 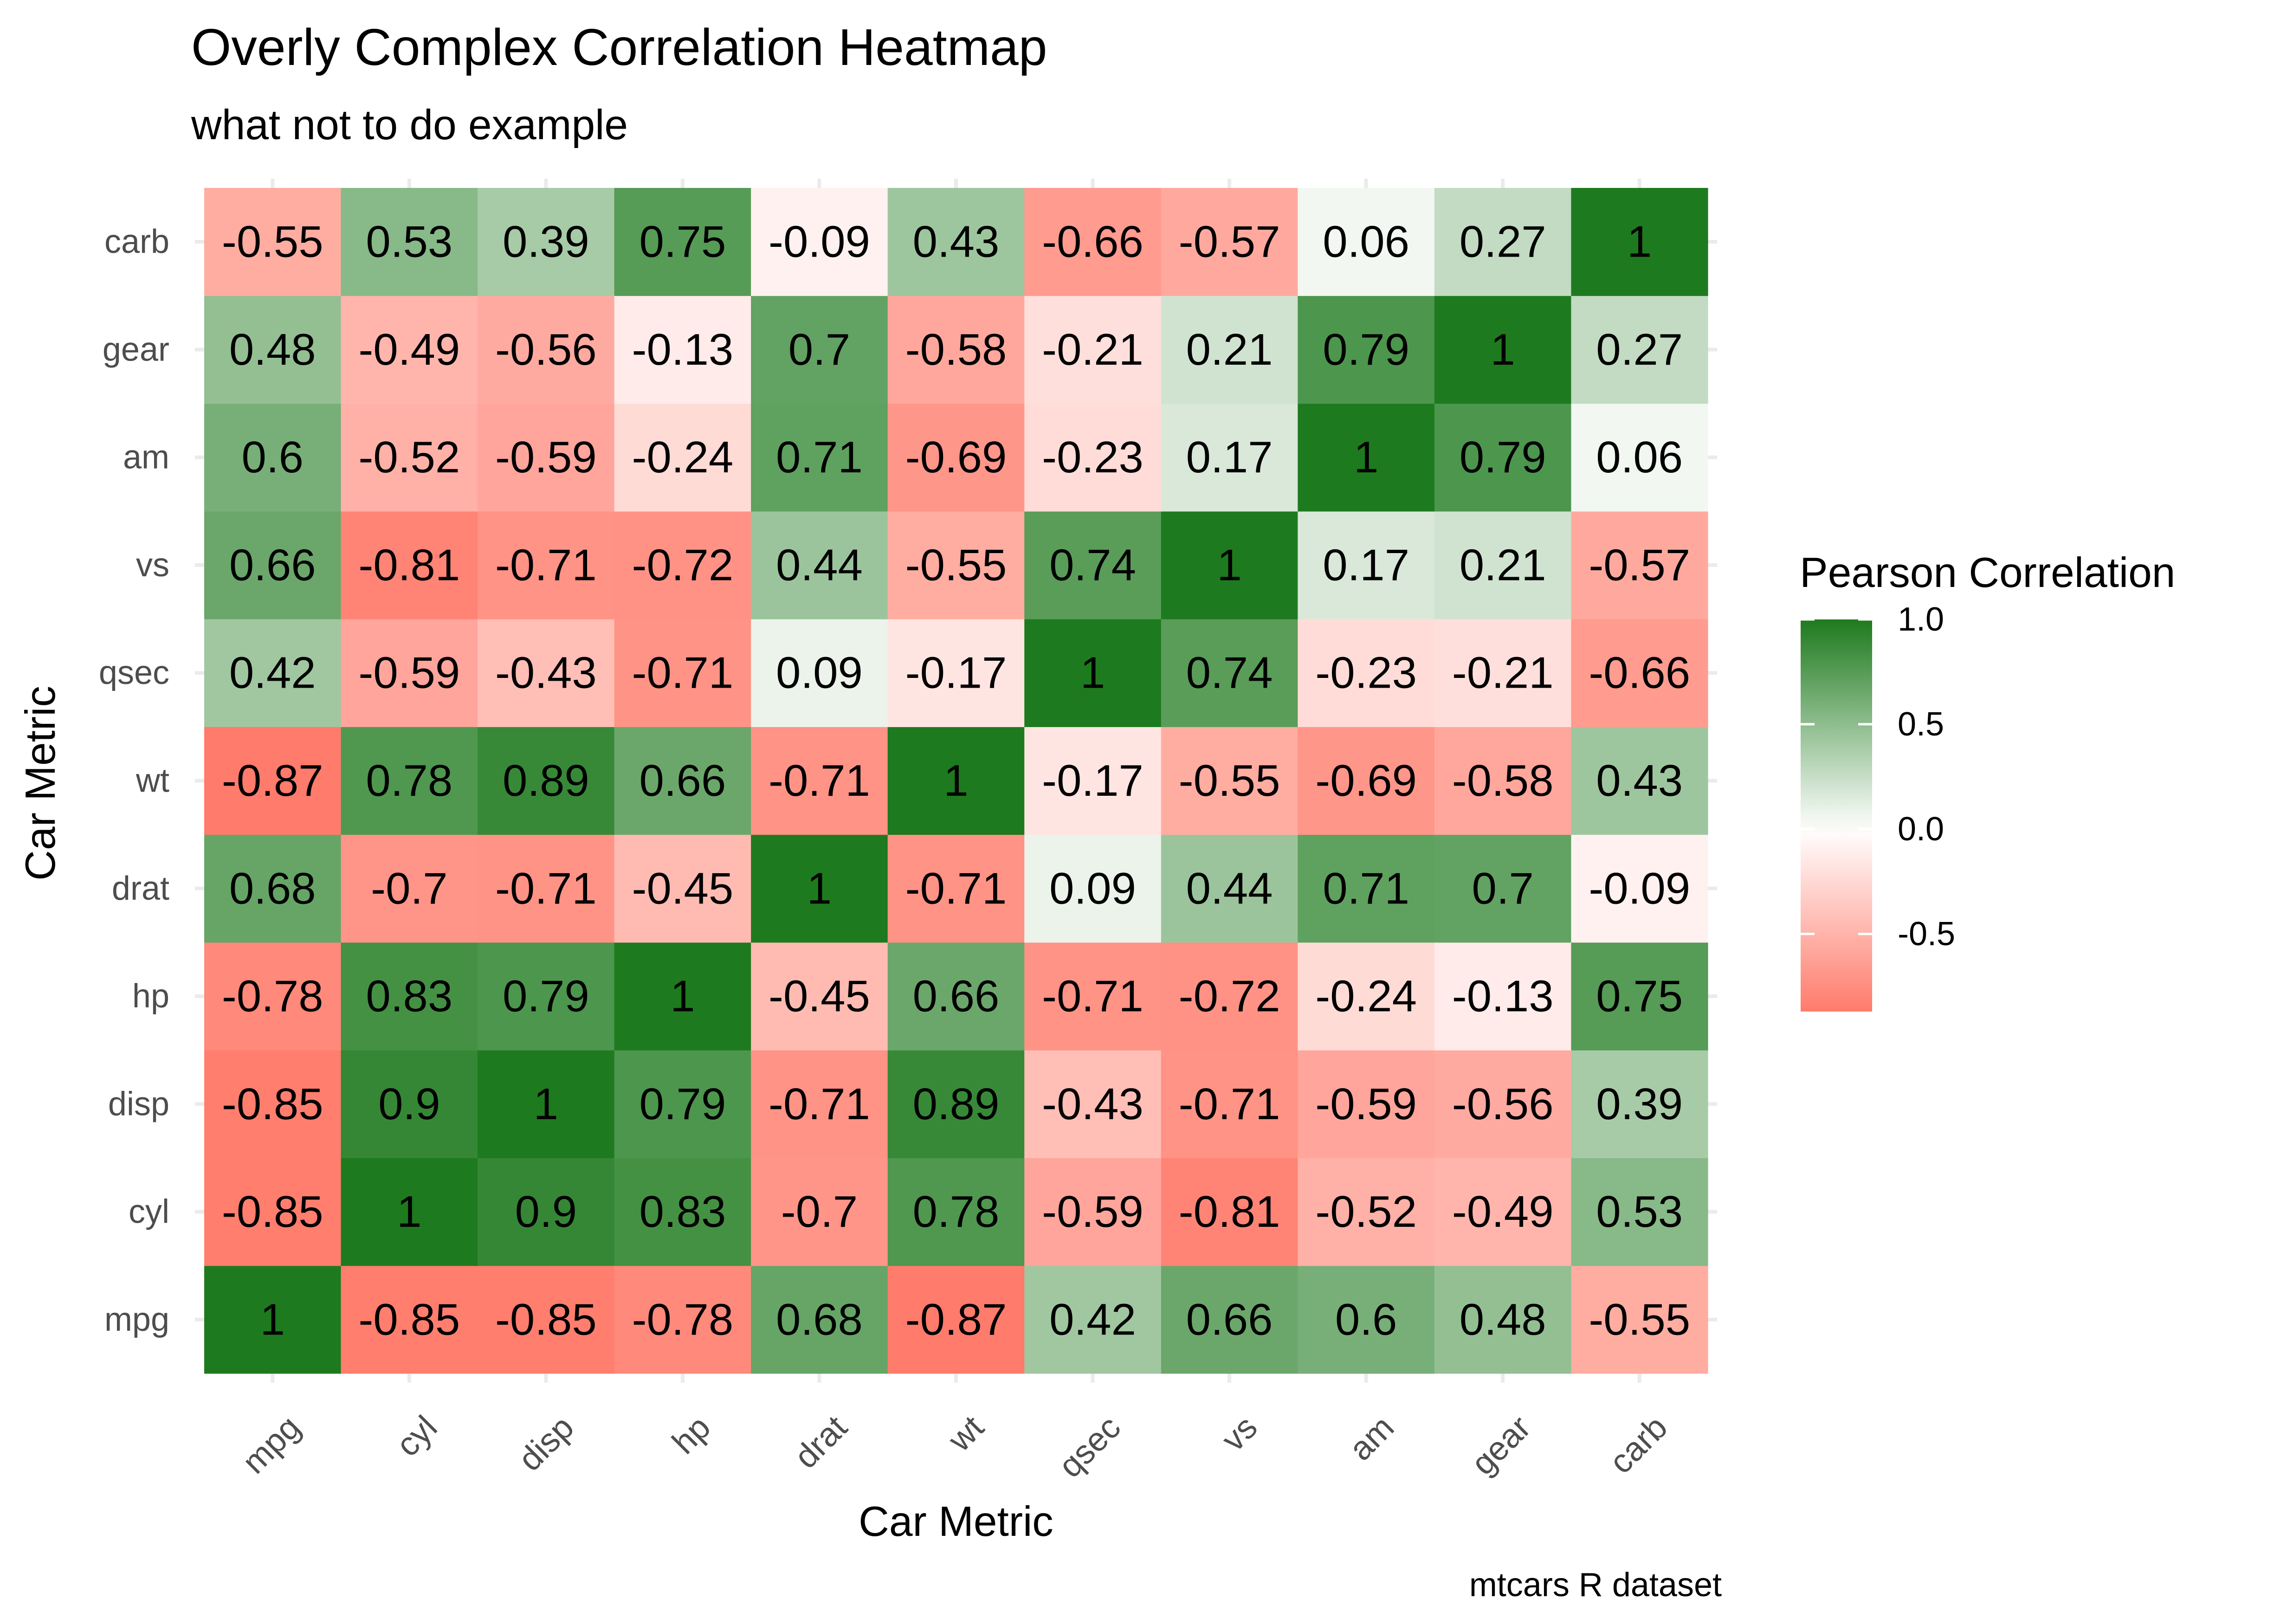 I want to click on y-tick-label: cyl, so click(x=149, y=1212).